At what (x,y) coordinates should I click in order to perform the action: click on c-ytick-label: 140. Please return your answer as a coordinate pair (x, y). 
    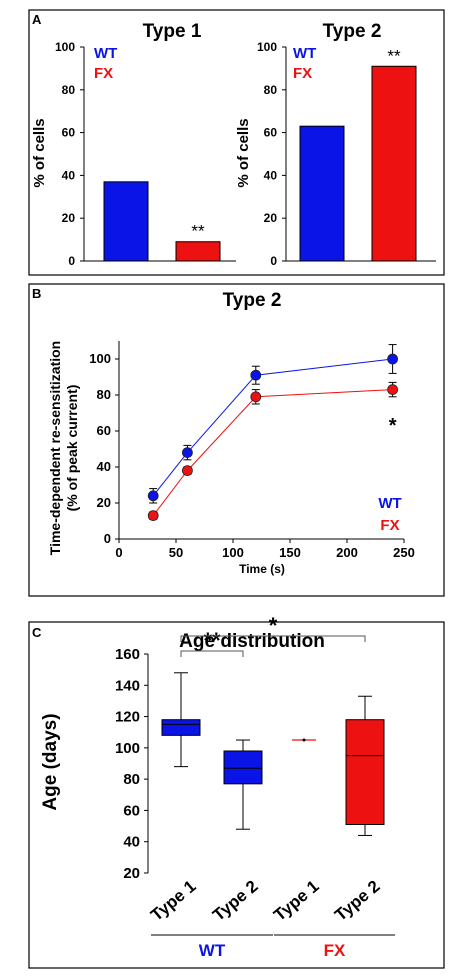
    Looking at the image, I should click on (127, 685).